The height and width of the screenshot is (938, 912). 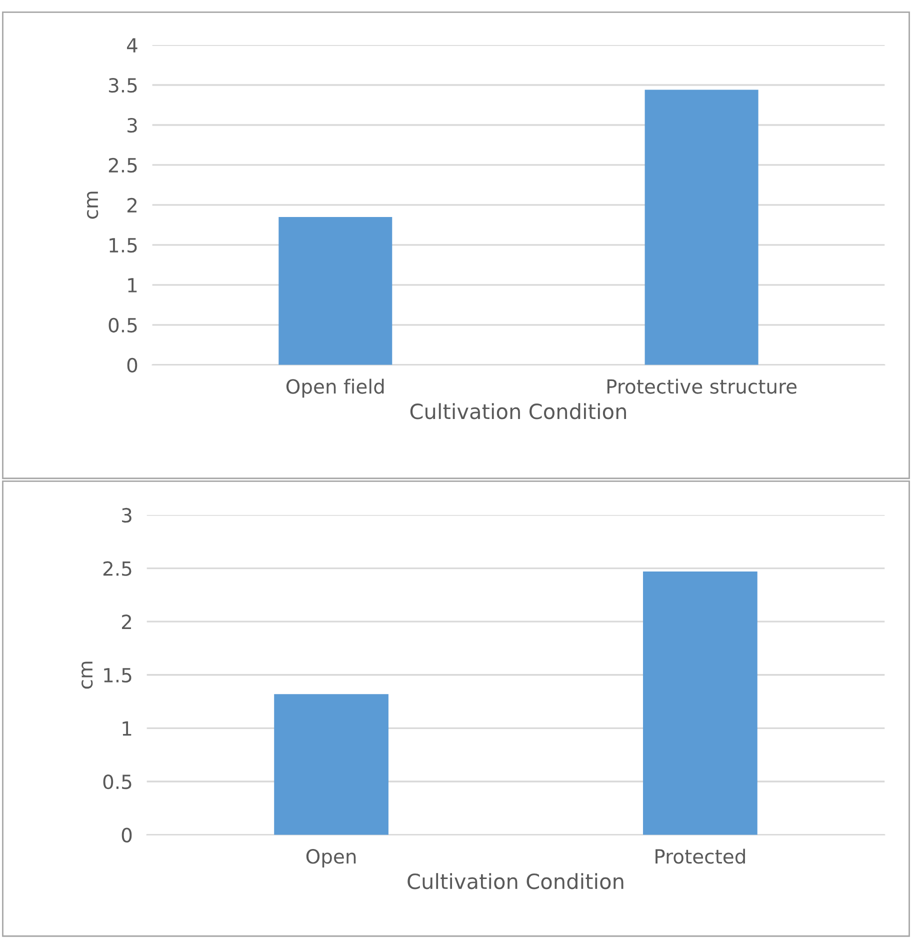 What do you see at coordinates (132, 45) in the screenshot?
I see `y-tick-label: 4` at bounding box center [132, 45].